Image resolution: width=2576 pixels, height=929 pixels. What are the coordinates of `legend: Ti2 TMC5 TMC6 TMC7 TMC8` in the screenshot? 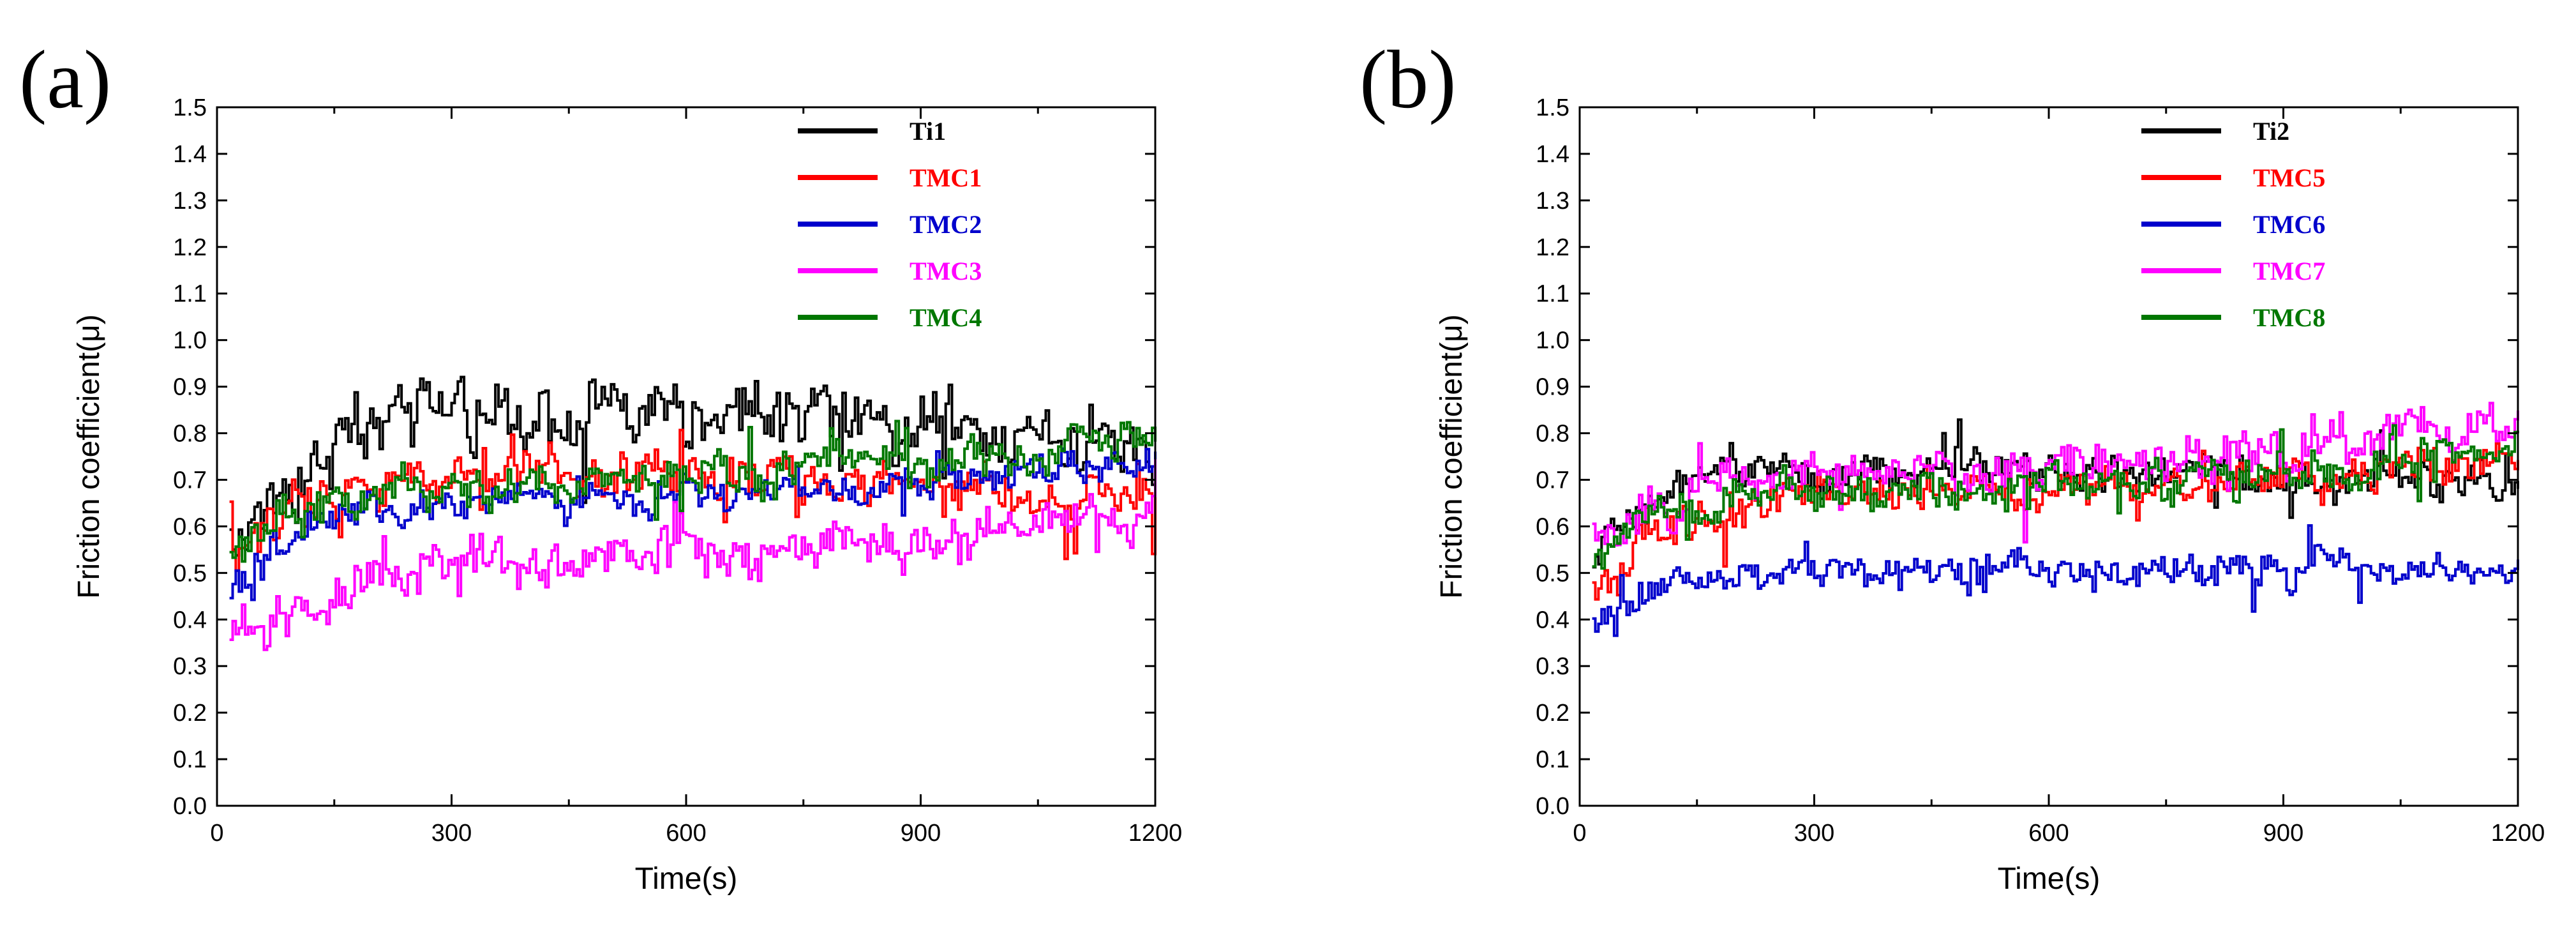 It's located at (2233, 224).